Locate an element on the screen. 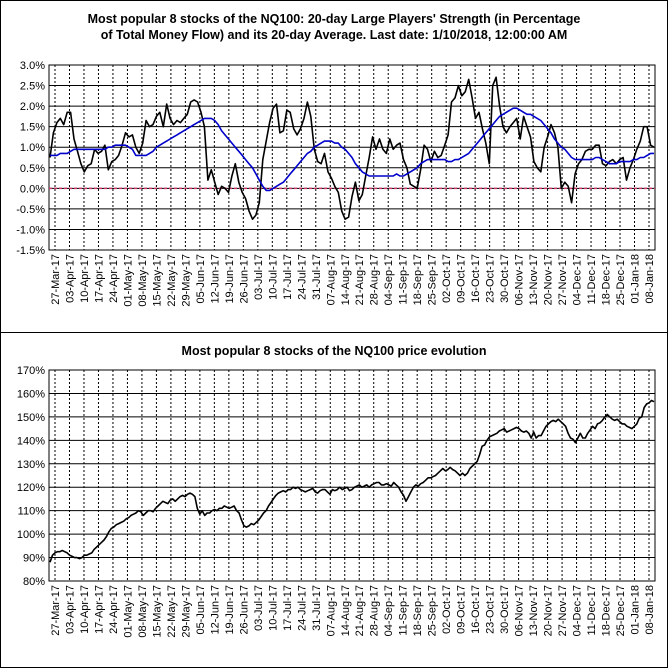 Image resolution: width=668 pixels, height=668 pixels. price-x-tick-label: 11-Sep-17 is located at coordinates (404, 610).